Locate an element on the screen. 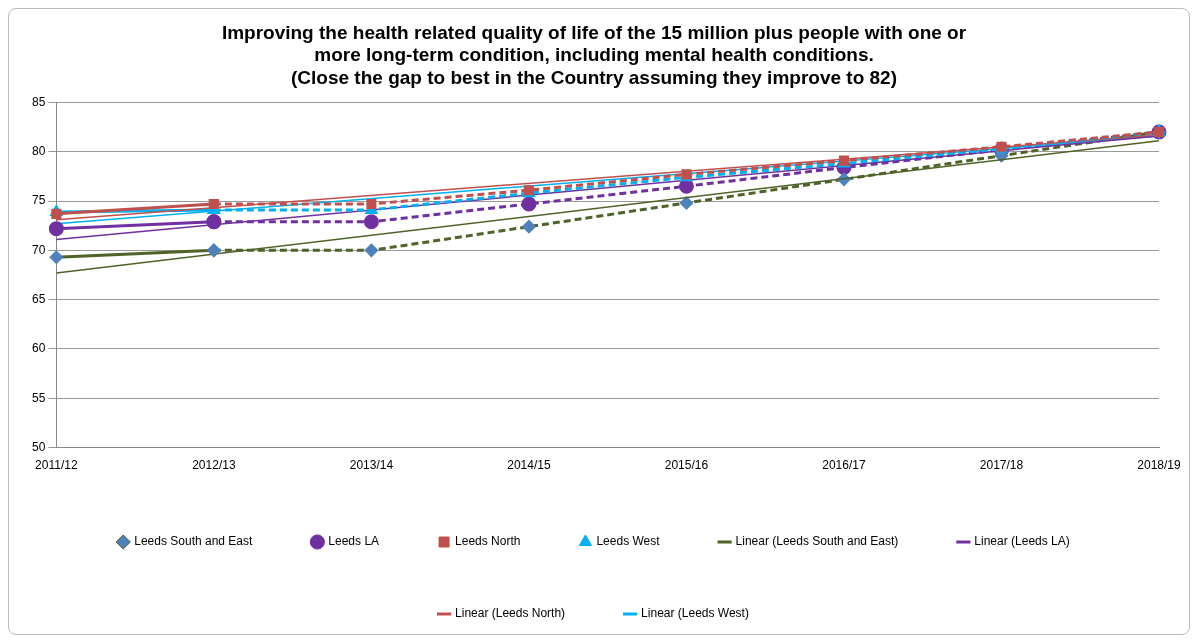  text: more long-term condition, including mental health conditions. is located at coordinates (594, 55).